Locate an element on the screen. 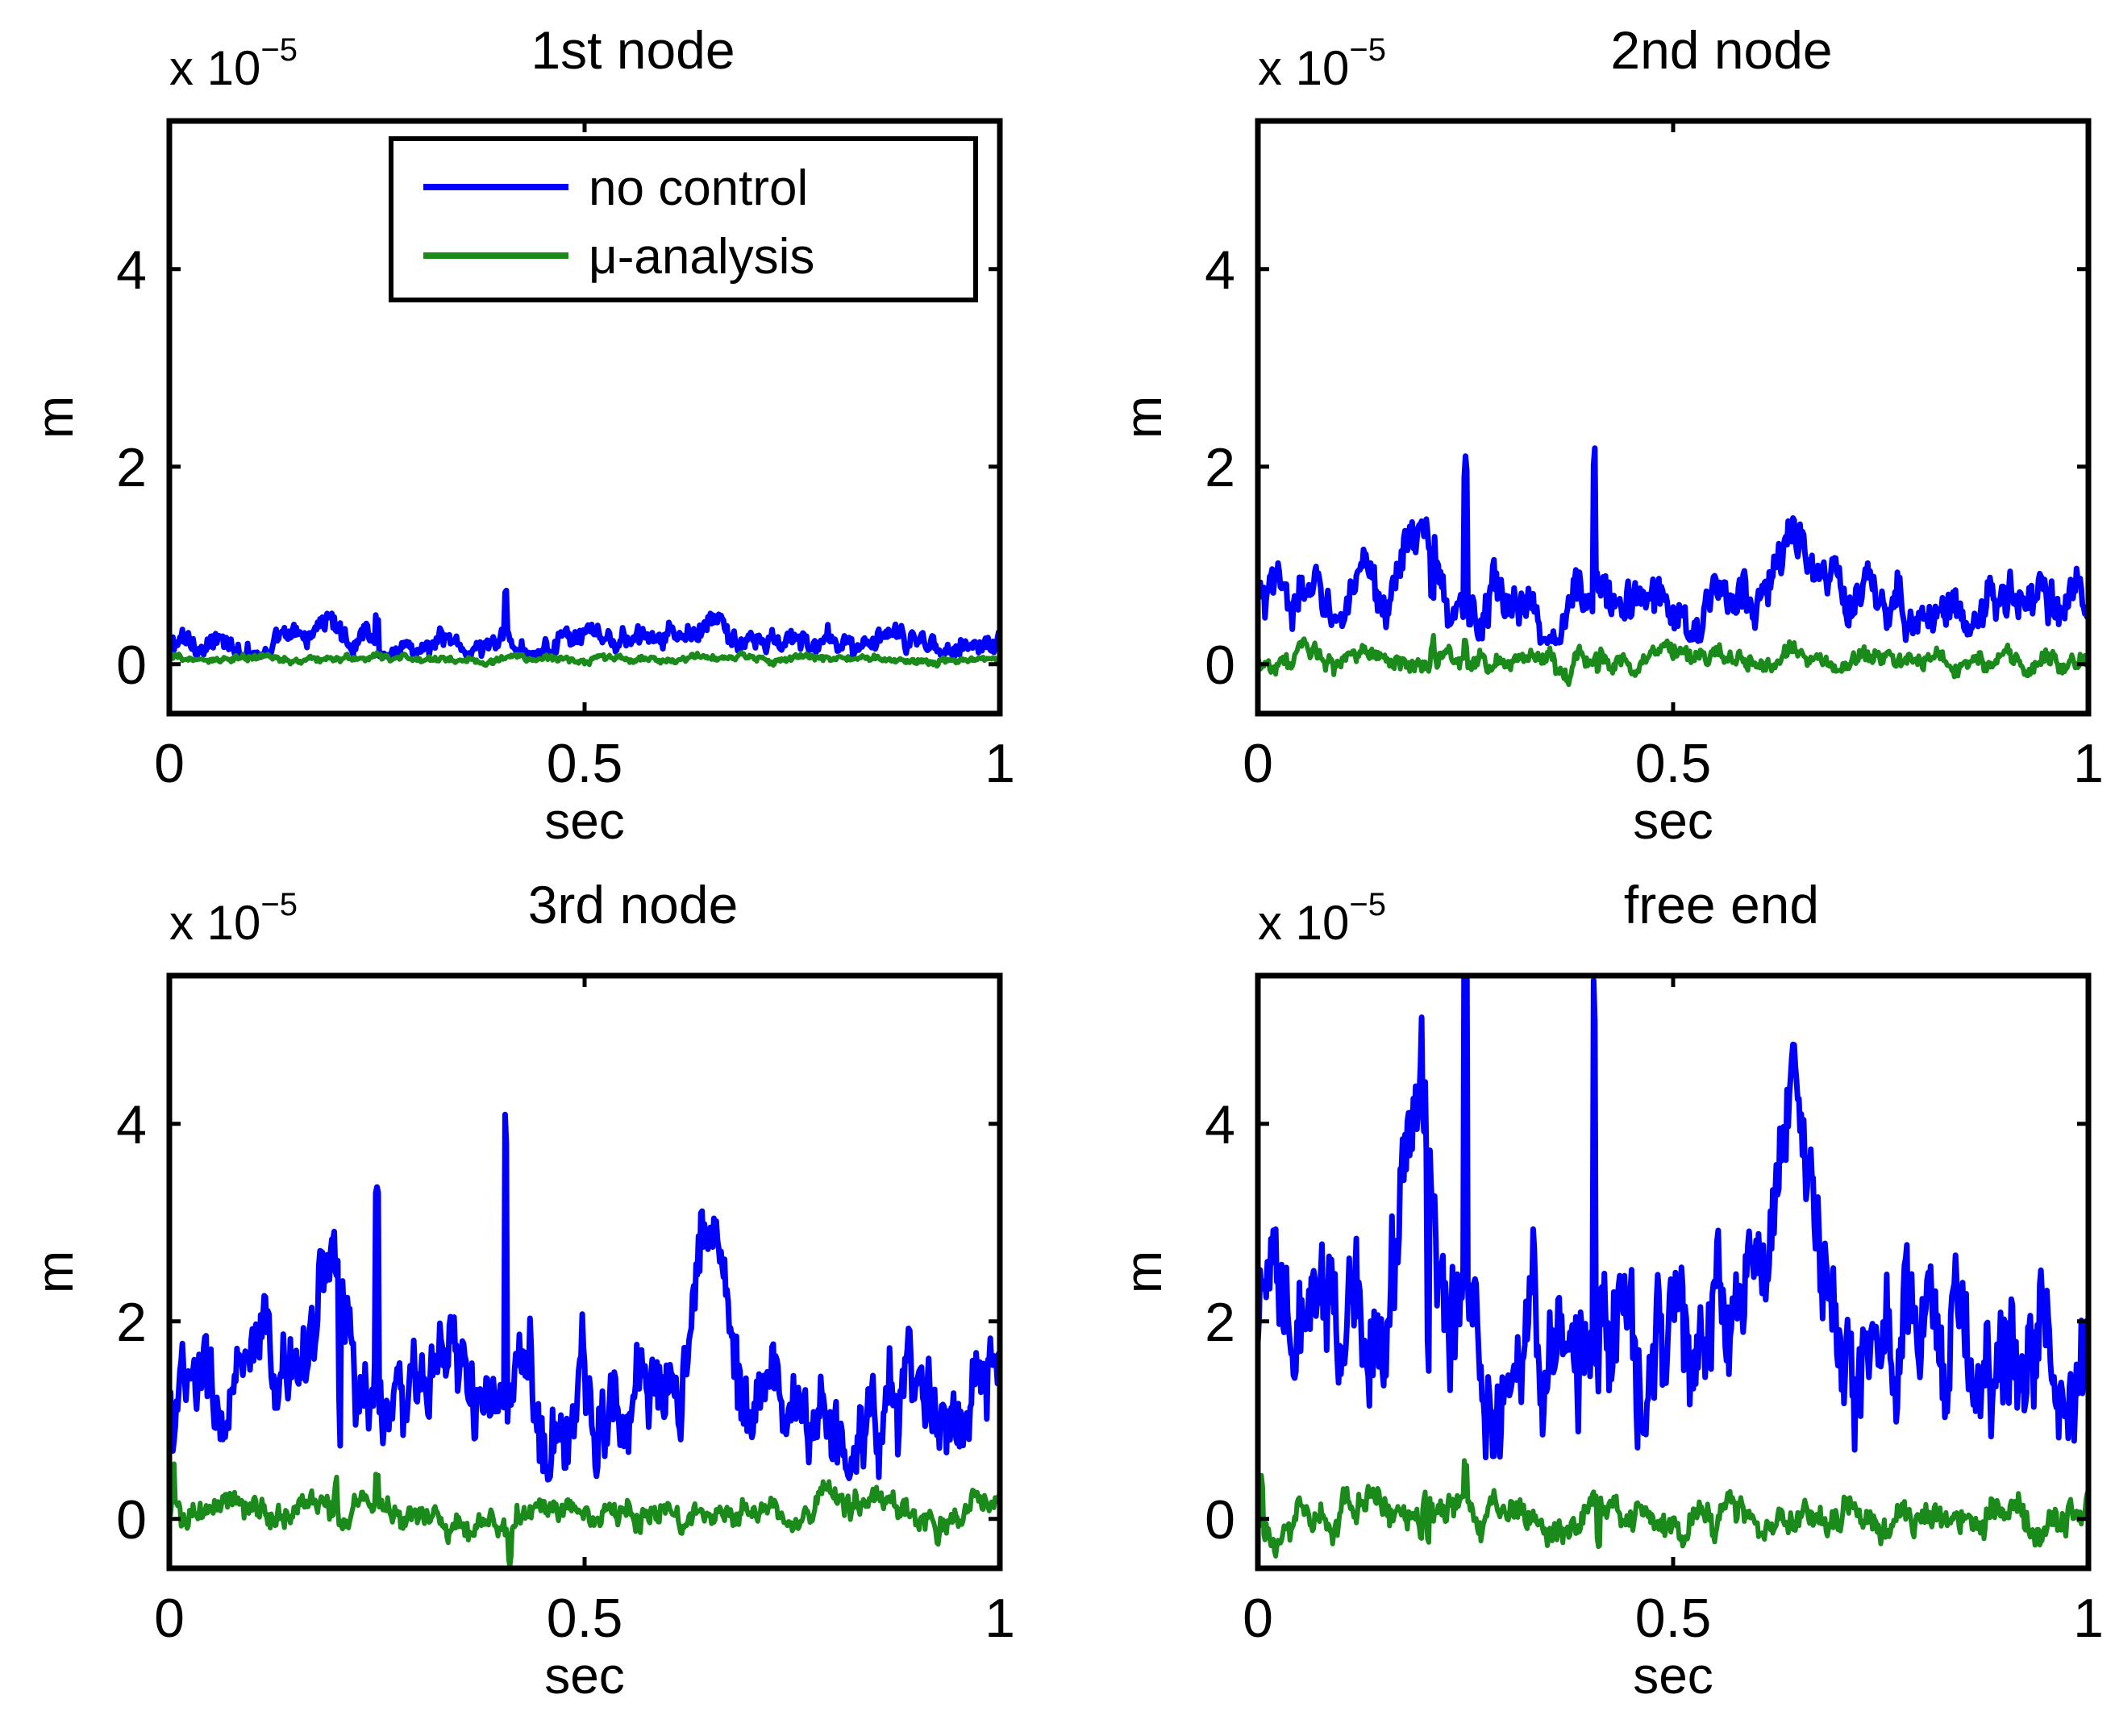 This screenshot has height=1736, width=2115. subplot-title: 1st node is located at coordinates (633, 50).